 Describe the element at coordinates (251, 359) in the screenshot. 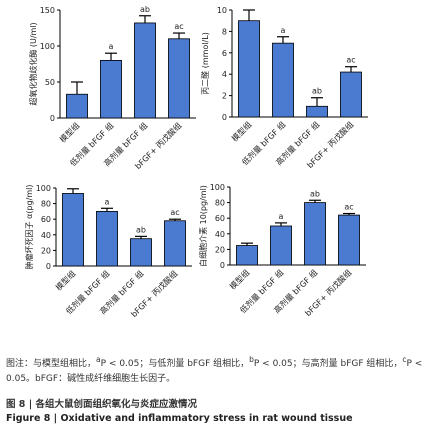

I see `note-sup: b` at that location.